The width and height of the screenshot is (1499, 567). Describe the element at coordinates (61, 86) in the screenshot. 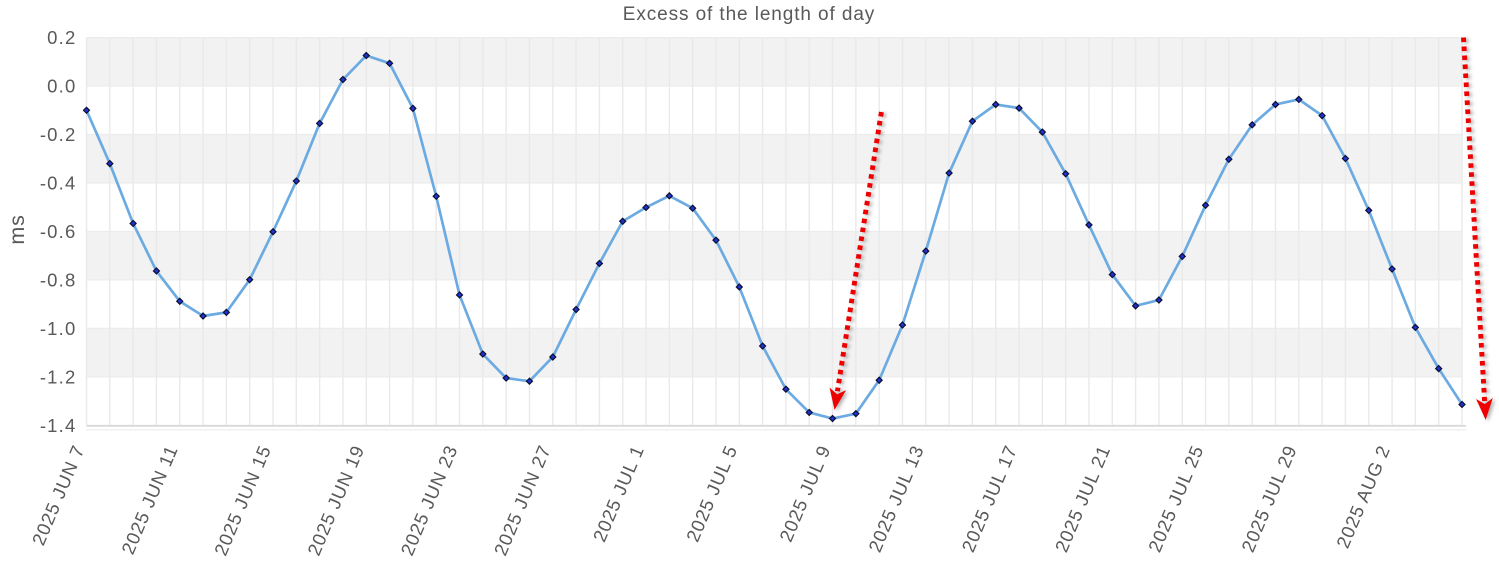

I see `svg-text: 0.0` at that location.